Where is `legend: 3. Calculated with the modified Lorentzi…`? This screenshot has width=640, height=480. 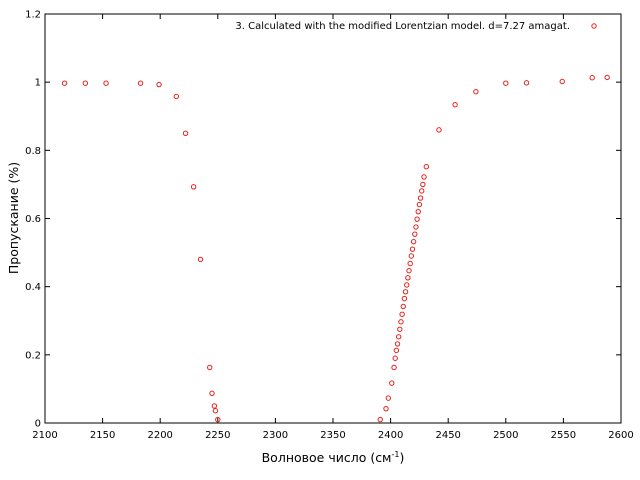
legend: 3. Calculated with the modified Lorentzi… is located at coordinates (416, 26).